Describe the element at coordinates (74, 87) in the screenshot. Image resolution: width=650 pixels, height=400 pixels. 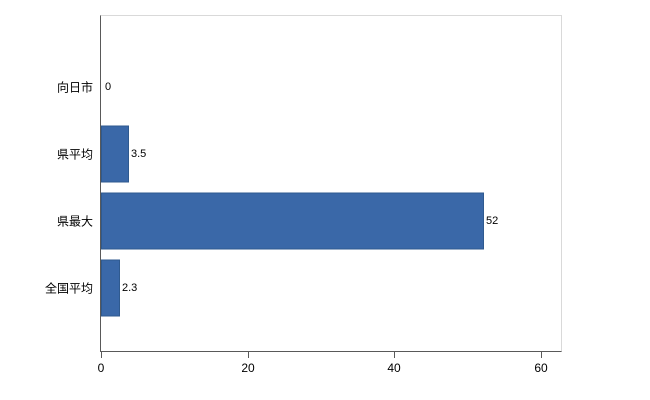
I see `category-label: 向日市` at that location.